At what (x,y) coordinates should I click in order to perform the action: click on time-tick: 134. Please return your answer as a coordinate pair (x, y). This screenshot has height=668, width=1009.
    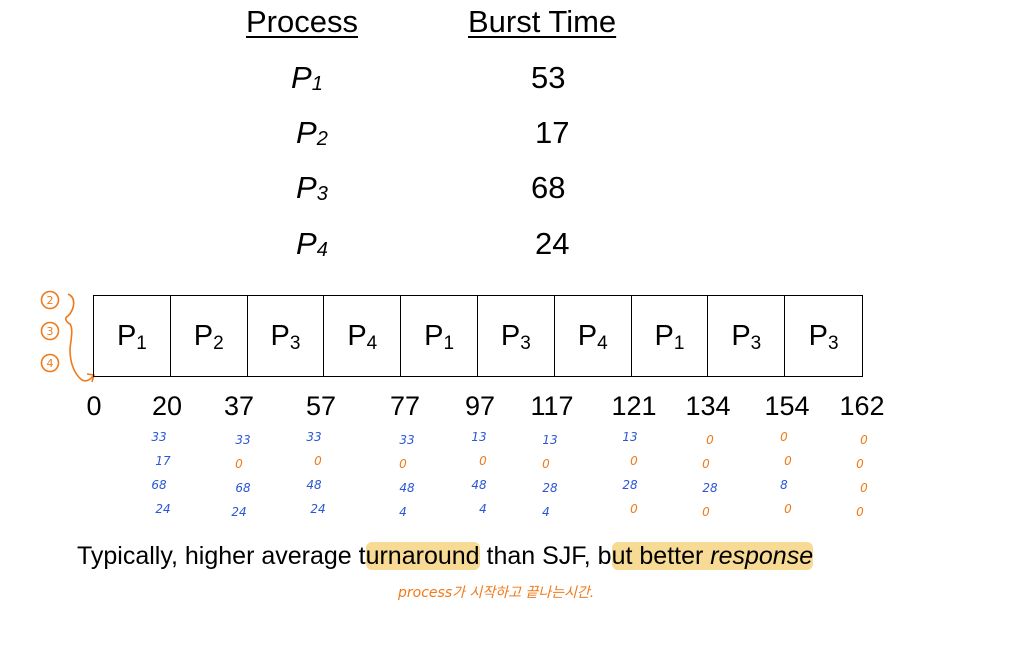
    Looking at the image, I should click on (708, 406).